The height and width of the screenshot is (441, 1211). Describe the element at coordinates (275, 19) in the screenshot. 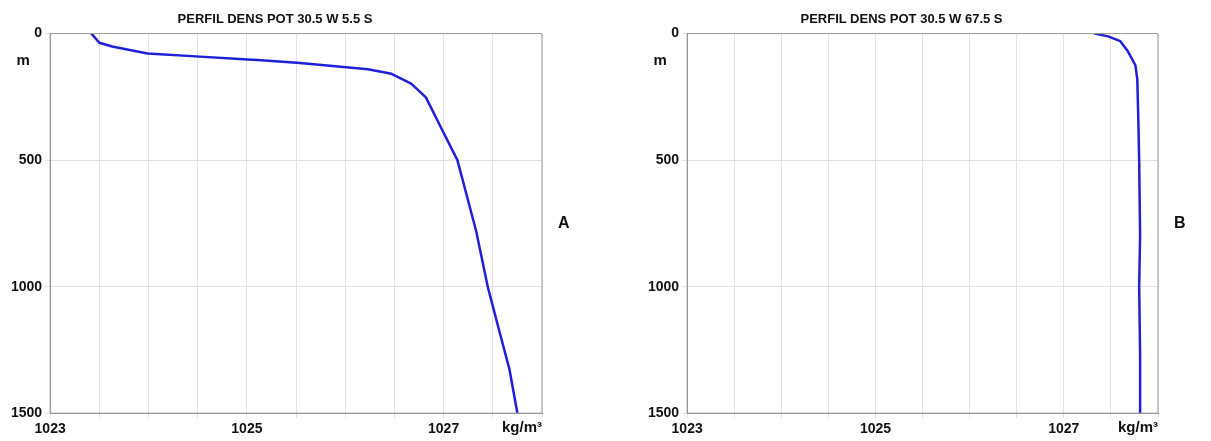

I see `chart-title: PERFIL DENS POT 30.5 W 5.5 S` at that location.